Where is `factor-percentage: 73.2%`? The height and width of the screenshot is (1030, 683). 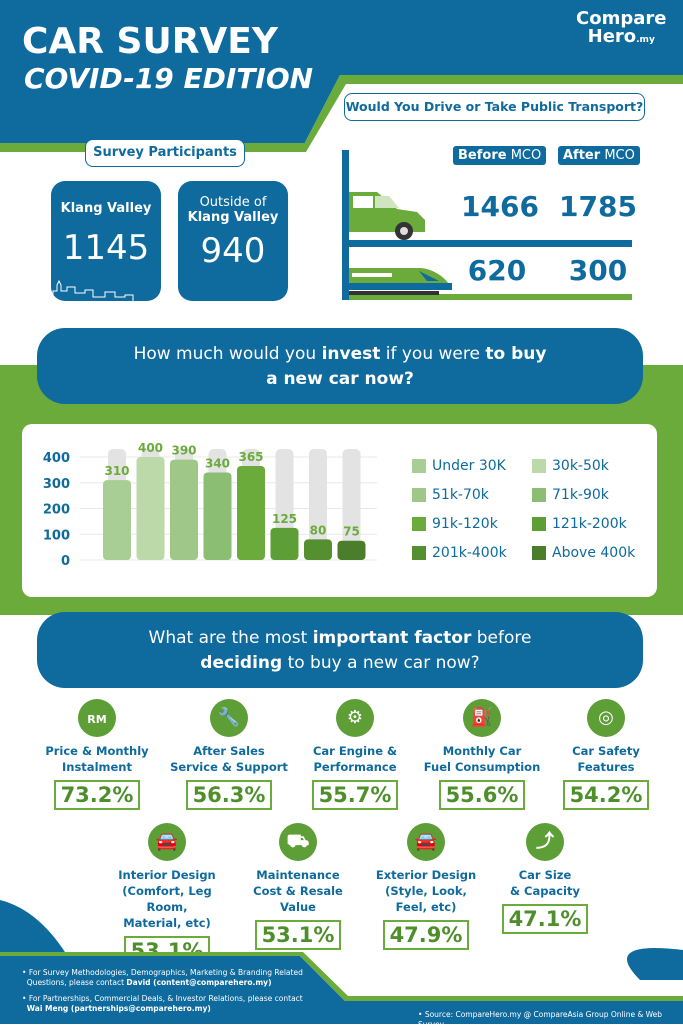
factor-percentage: 73.2% is located at coordinates (97, 795).